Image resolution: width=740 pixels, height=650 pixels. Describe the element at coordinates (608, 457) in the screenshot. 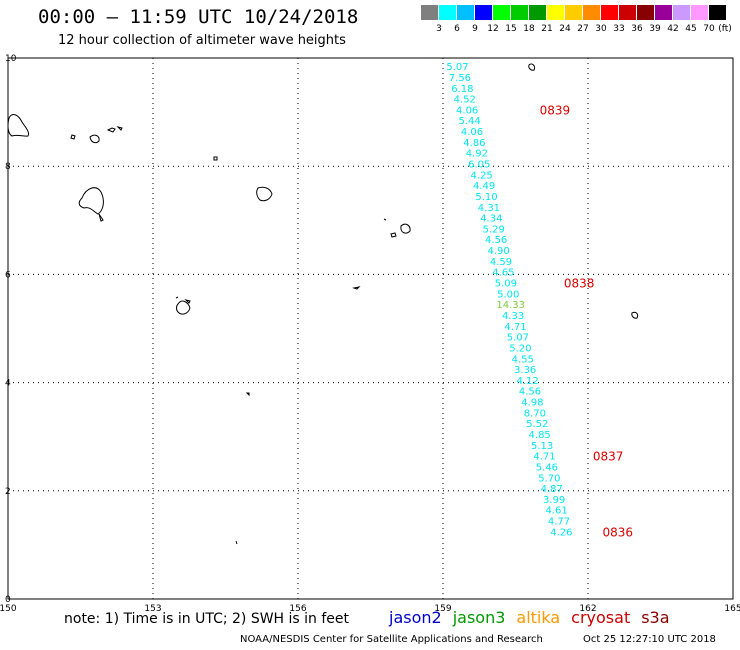

I see `time-label: 0837` at that location.